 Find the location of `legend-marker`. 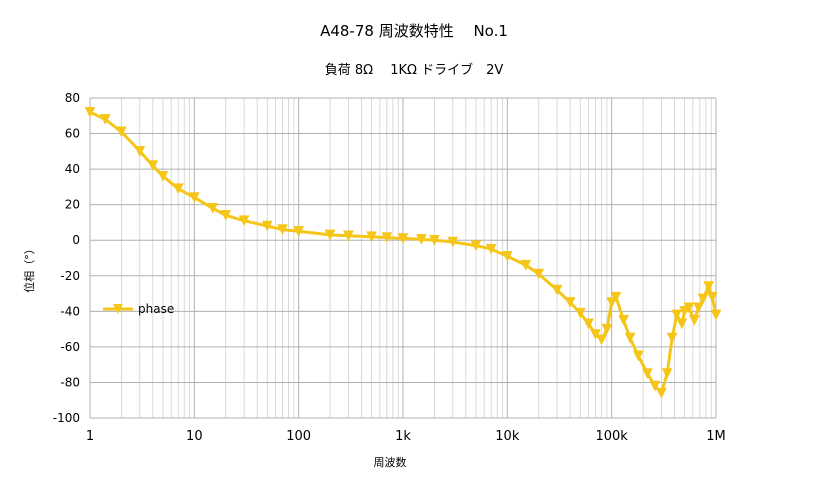

legend-marker is located at coordinates (118, 309).